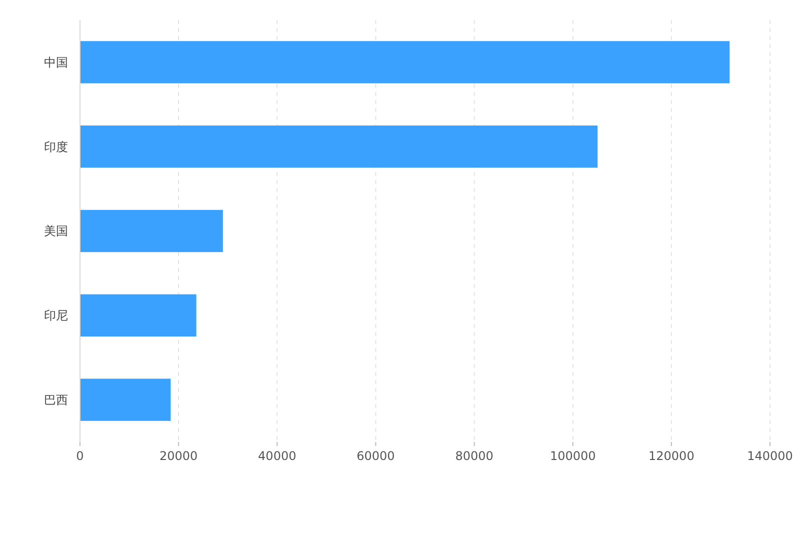 This screenshot has width=800, height=538. What do you see at coordinates (375, 456) in the screenshot?
I see `x-tick-label: 60000` at bounding box center [375, 456].